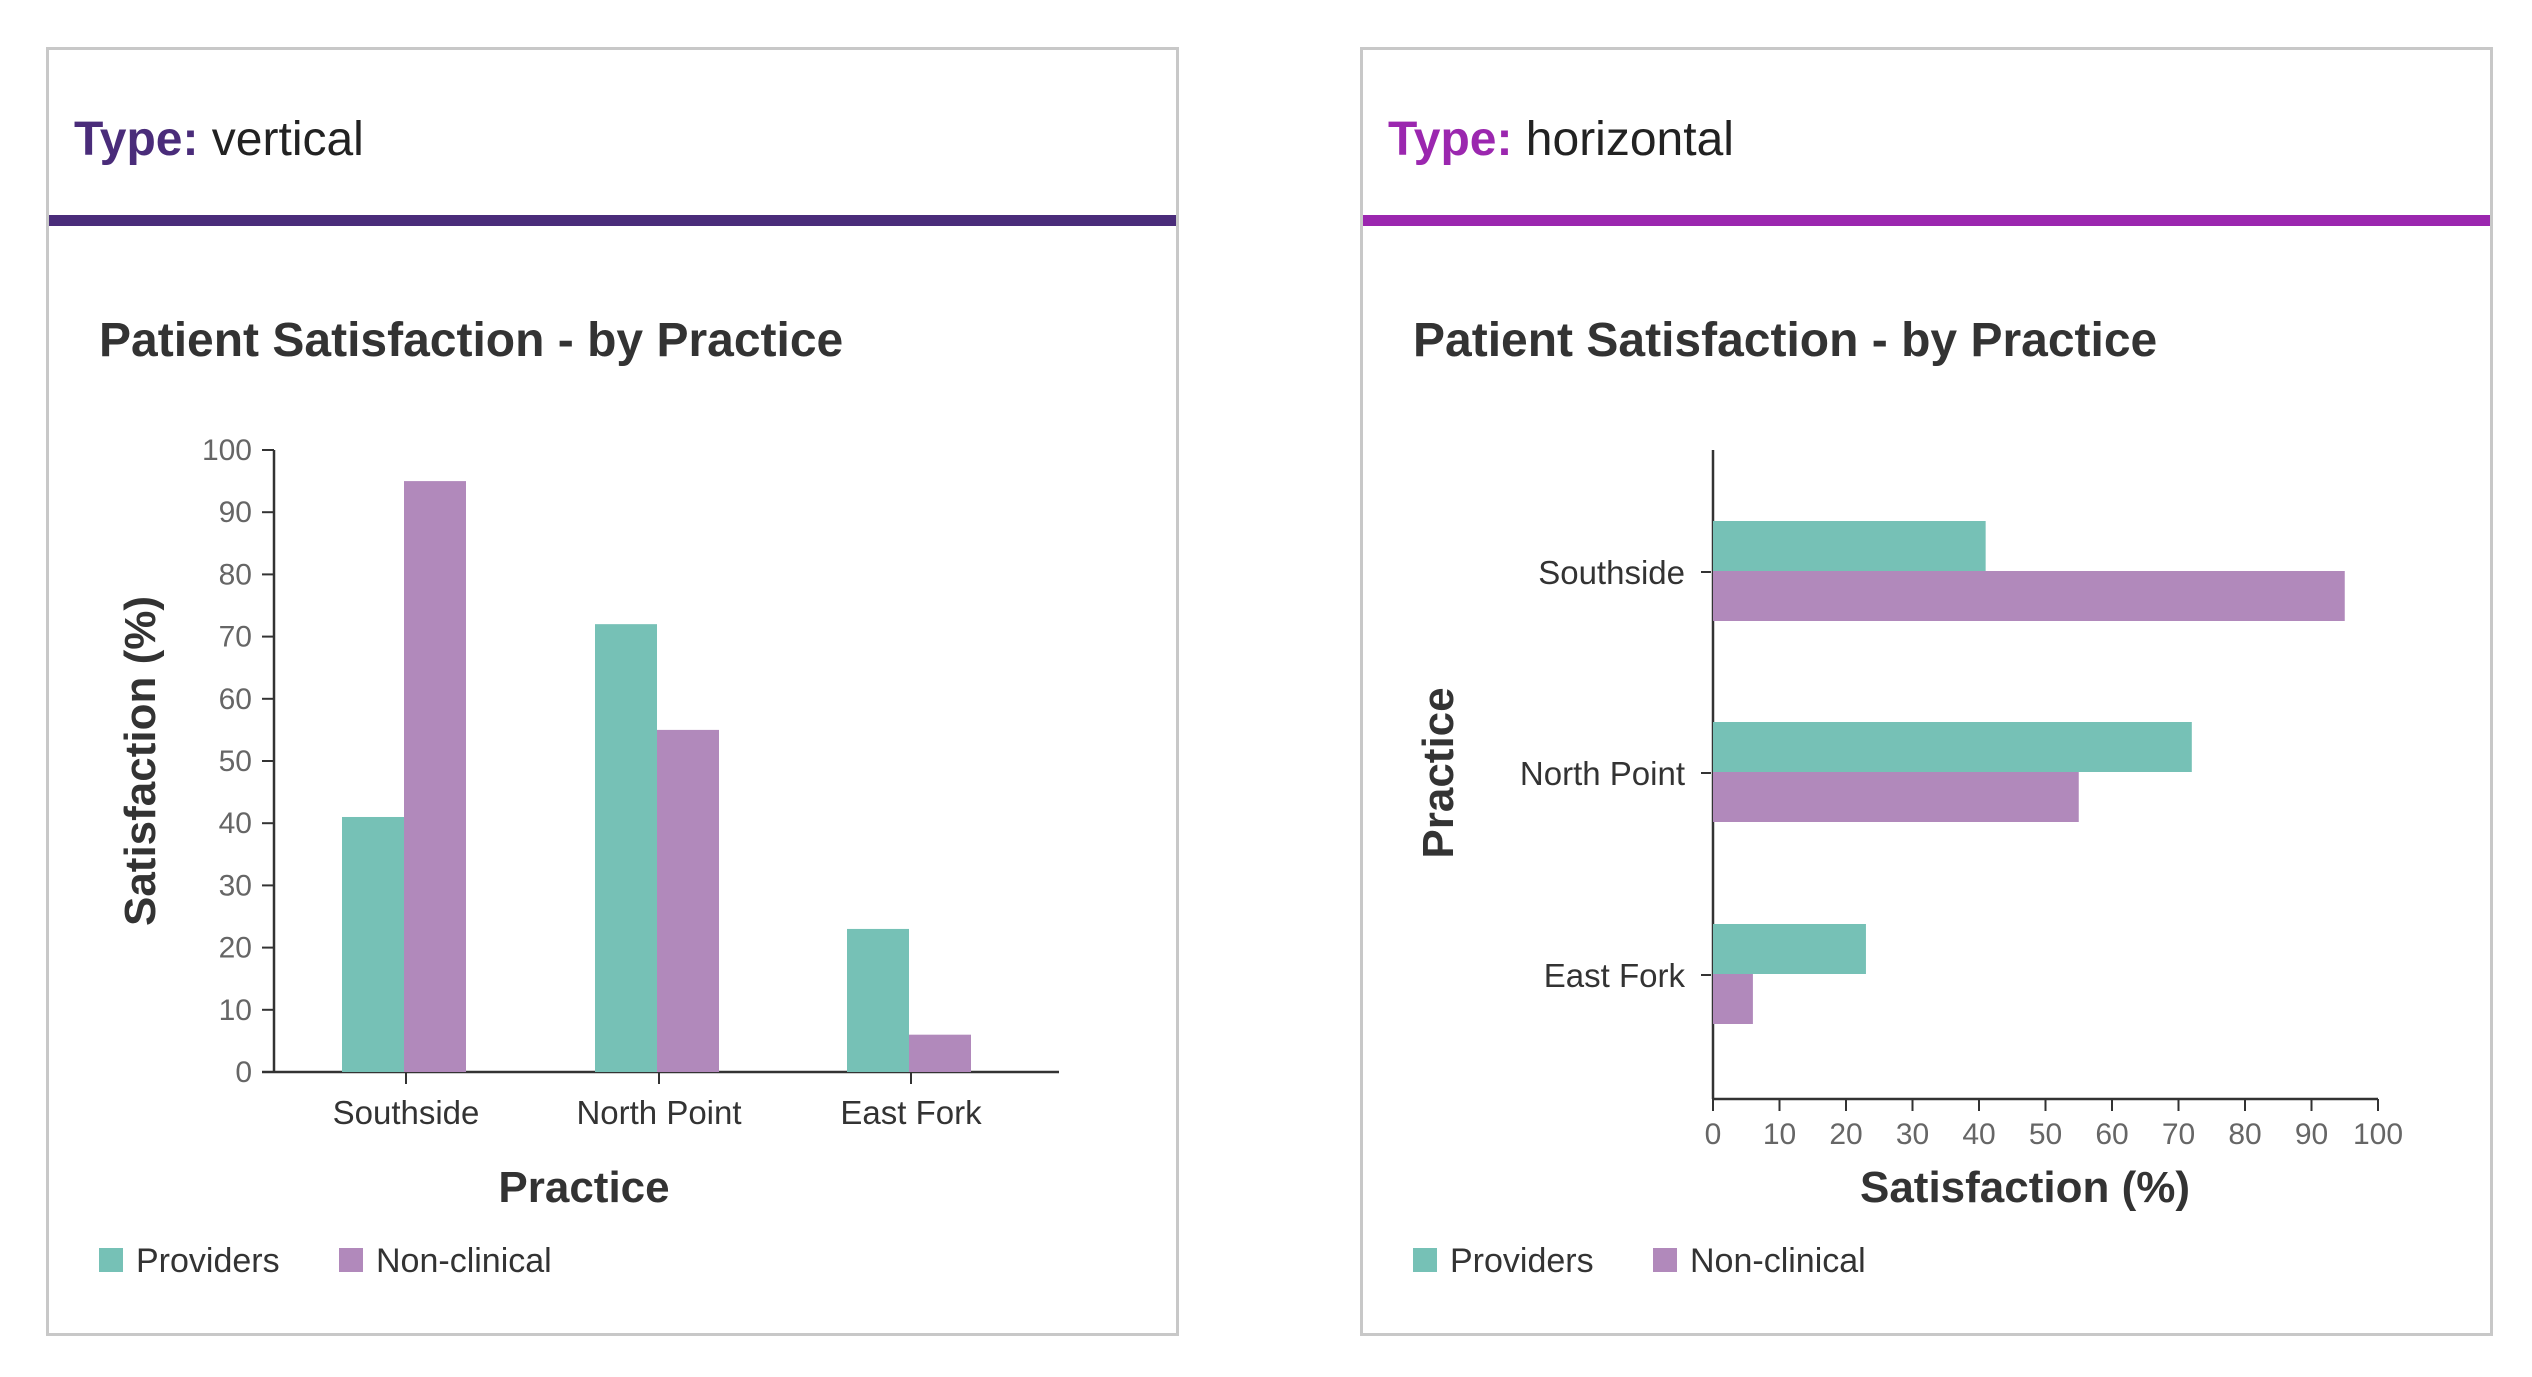  What do you see at coordinates (1438, 772) in the screenshot?
I see `y-axis-title: Practice` at bounding box center [1438, 772].